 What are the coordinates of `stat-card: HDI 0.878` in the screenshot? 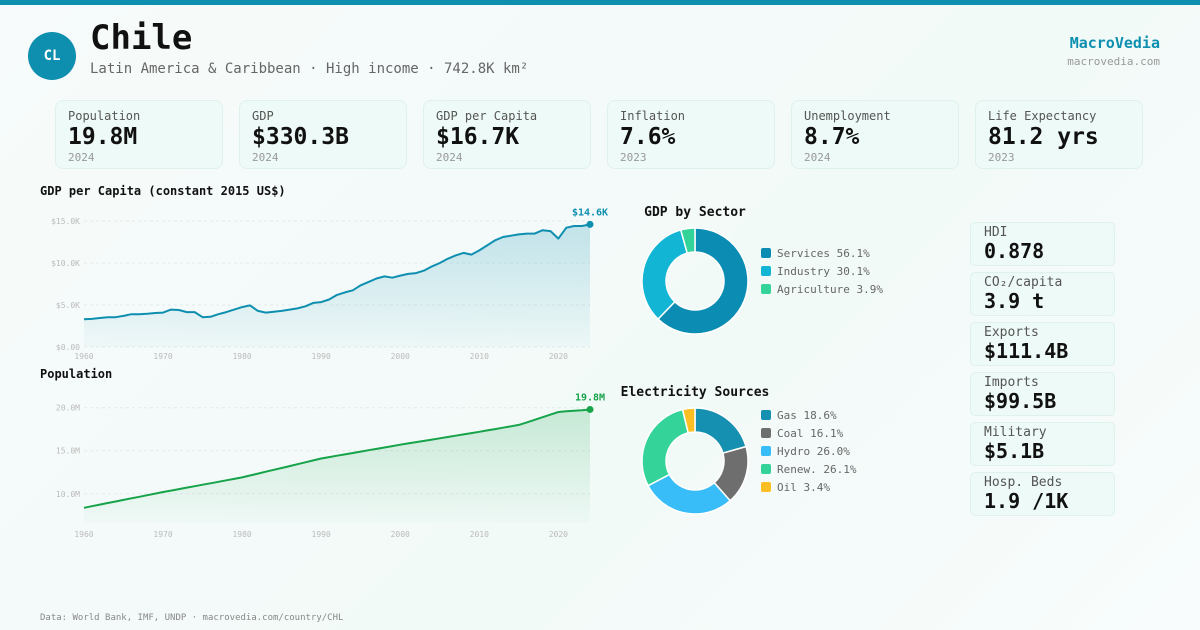 It's located at (1042, 244).